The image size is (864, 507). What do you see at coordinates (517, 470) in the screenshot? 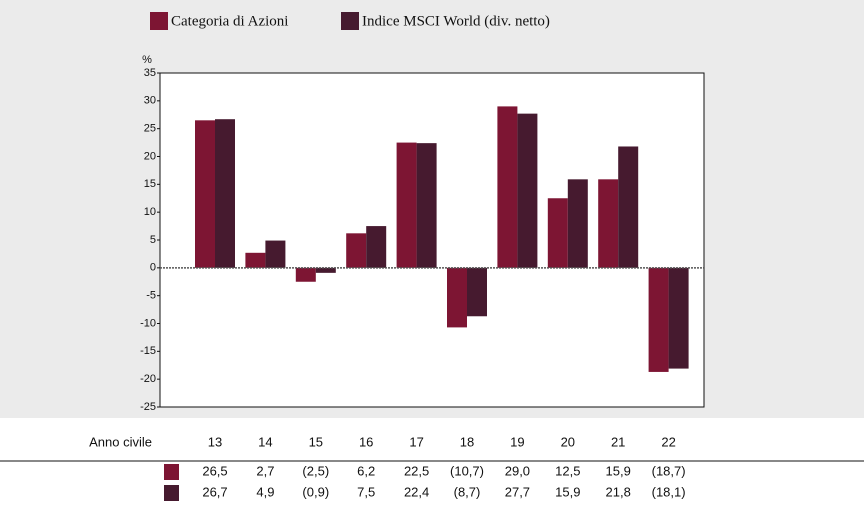
I see `table-value: 29,0` at bounding box center [517, 470].